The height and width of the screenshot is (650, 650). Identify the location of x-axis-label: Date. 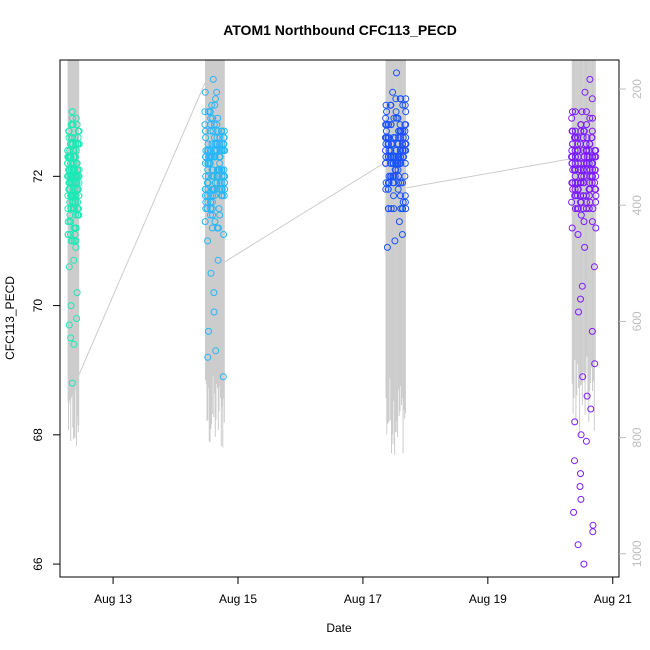
(339, 628).